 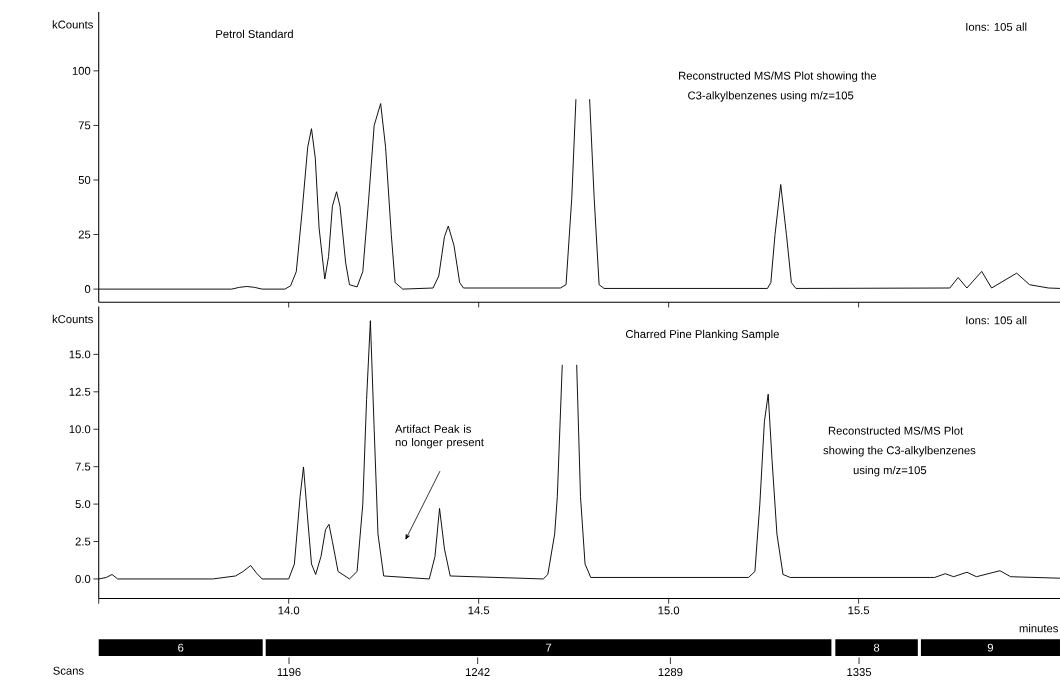 I want to click on y-tick-label: 100, so click(x=81, y=70).